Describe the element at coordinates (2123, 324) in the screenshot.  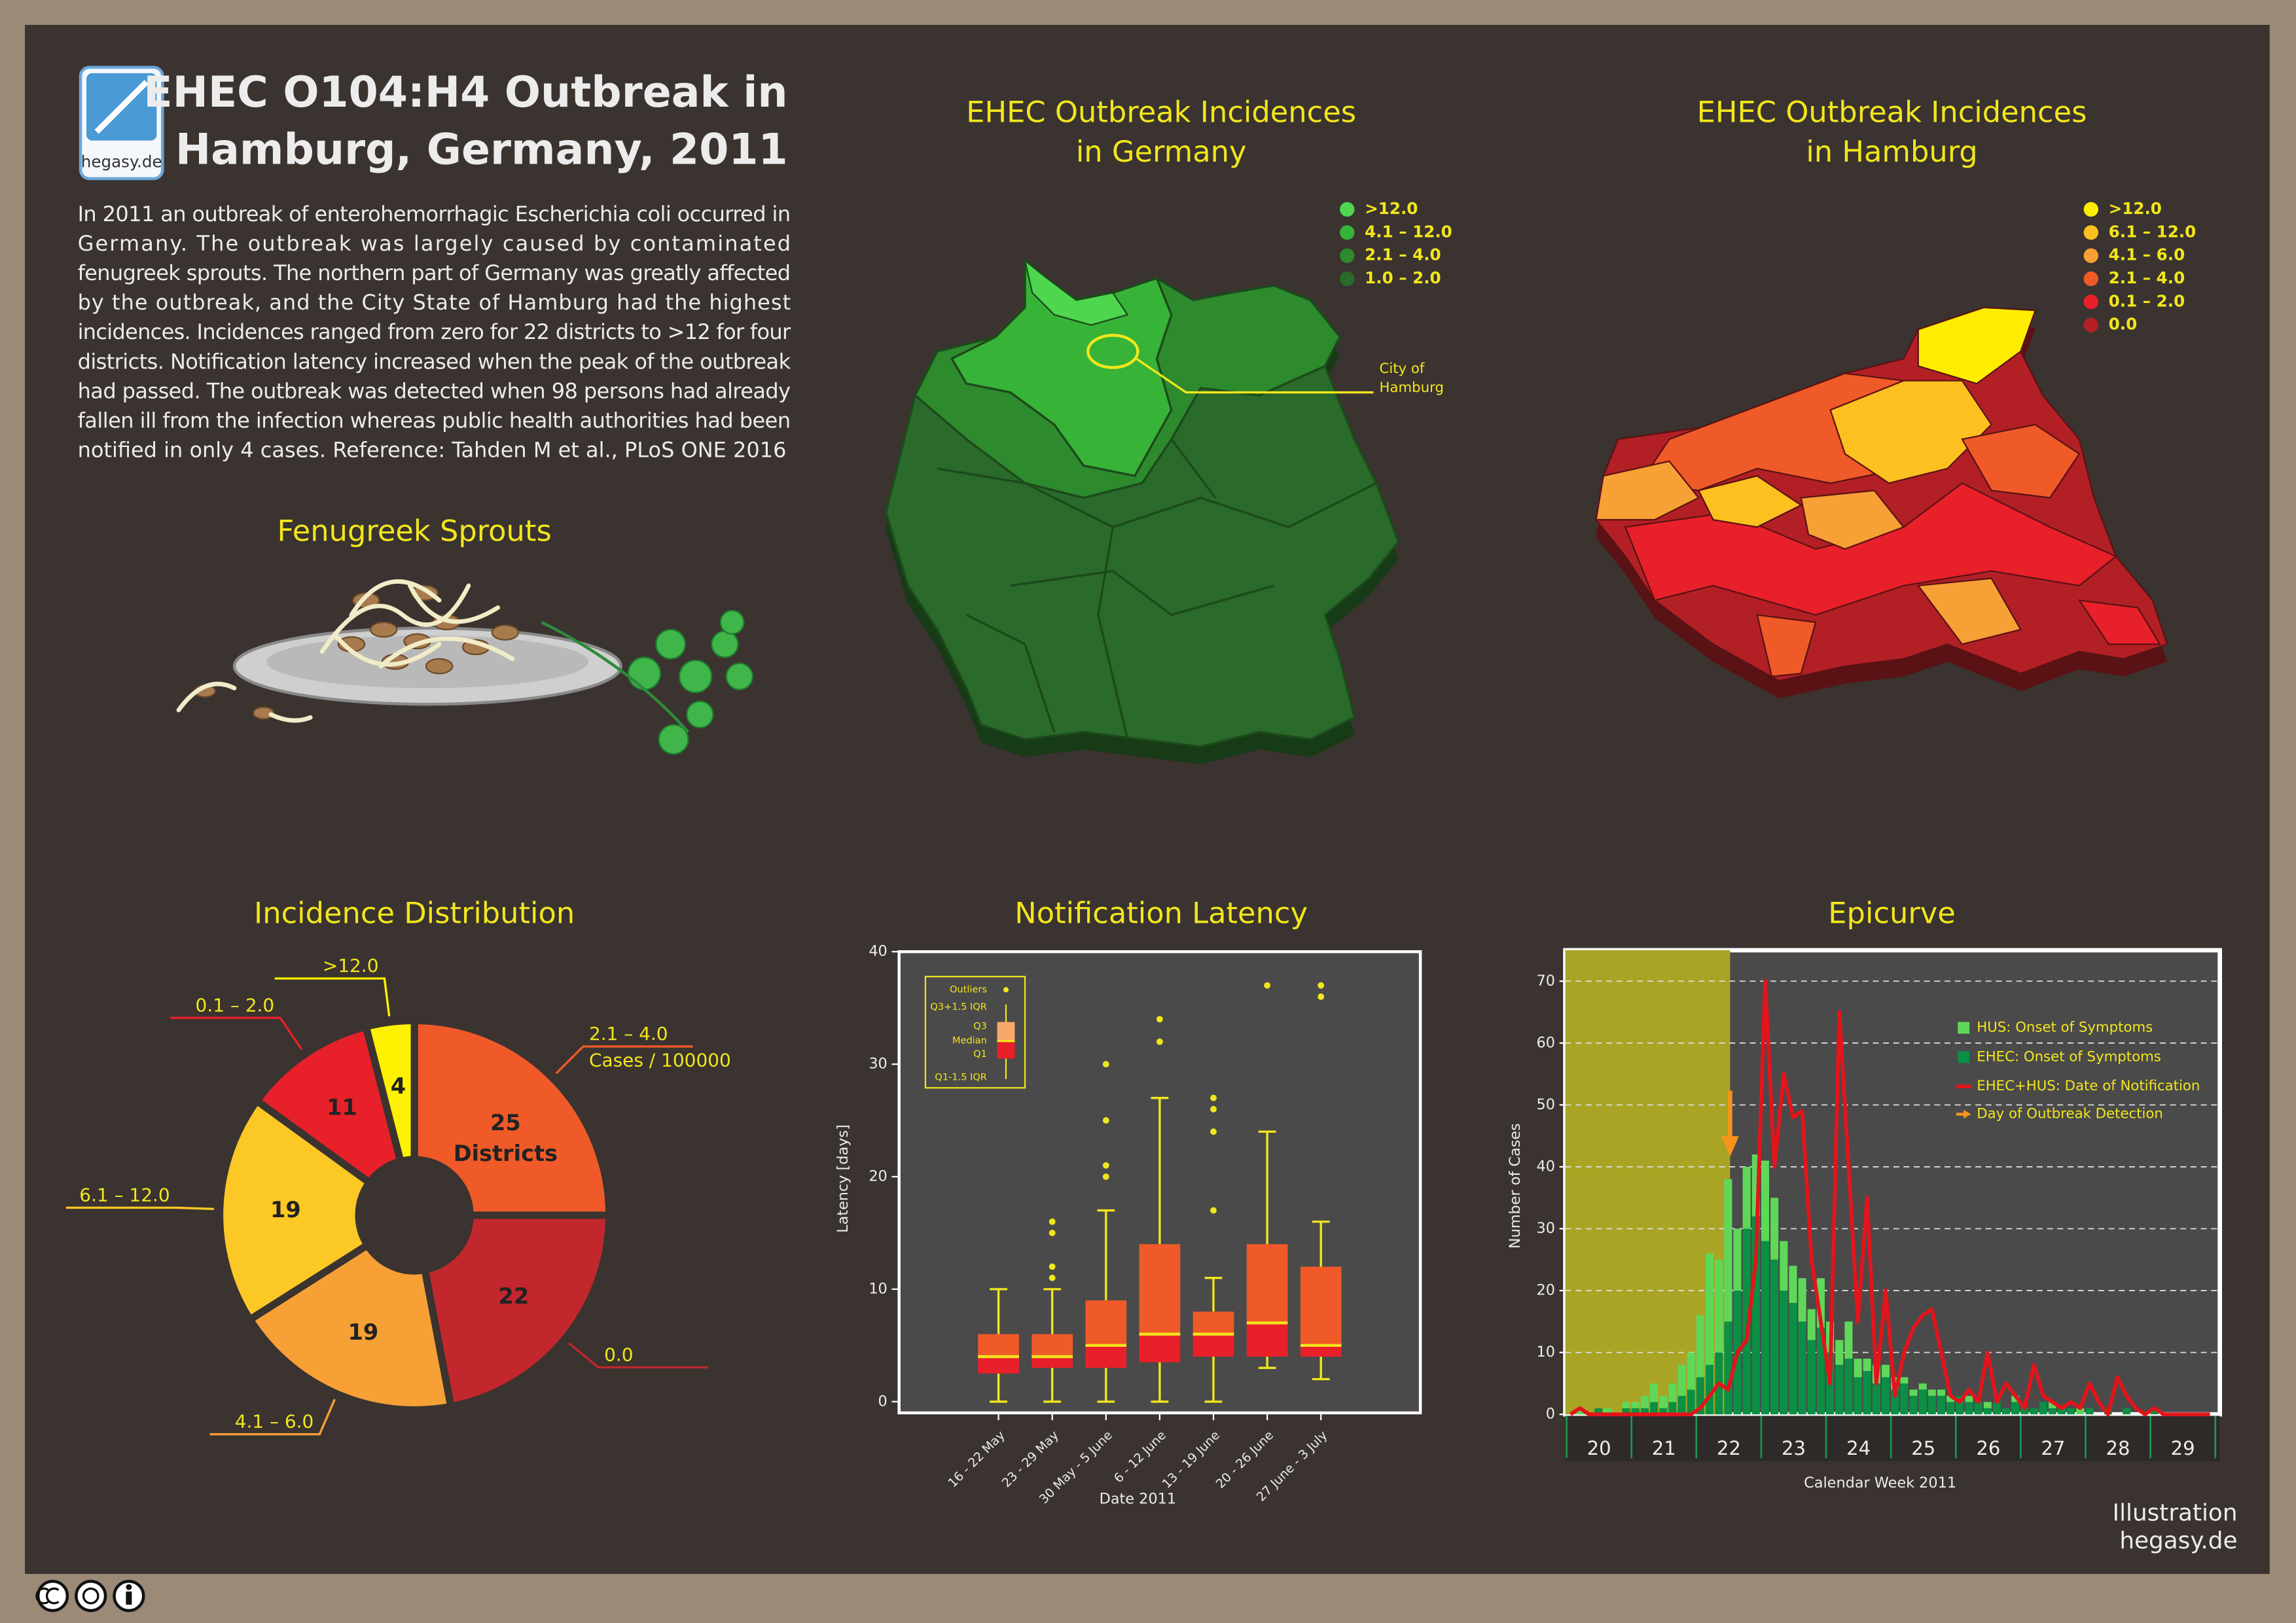
I see `legend-label: 0.0` at that location.